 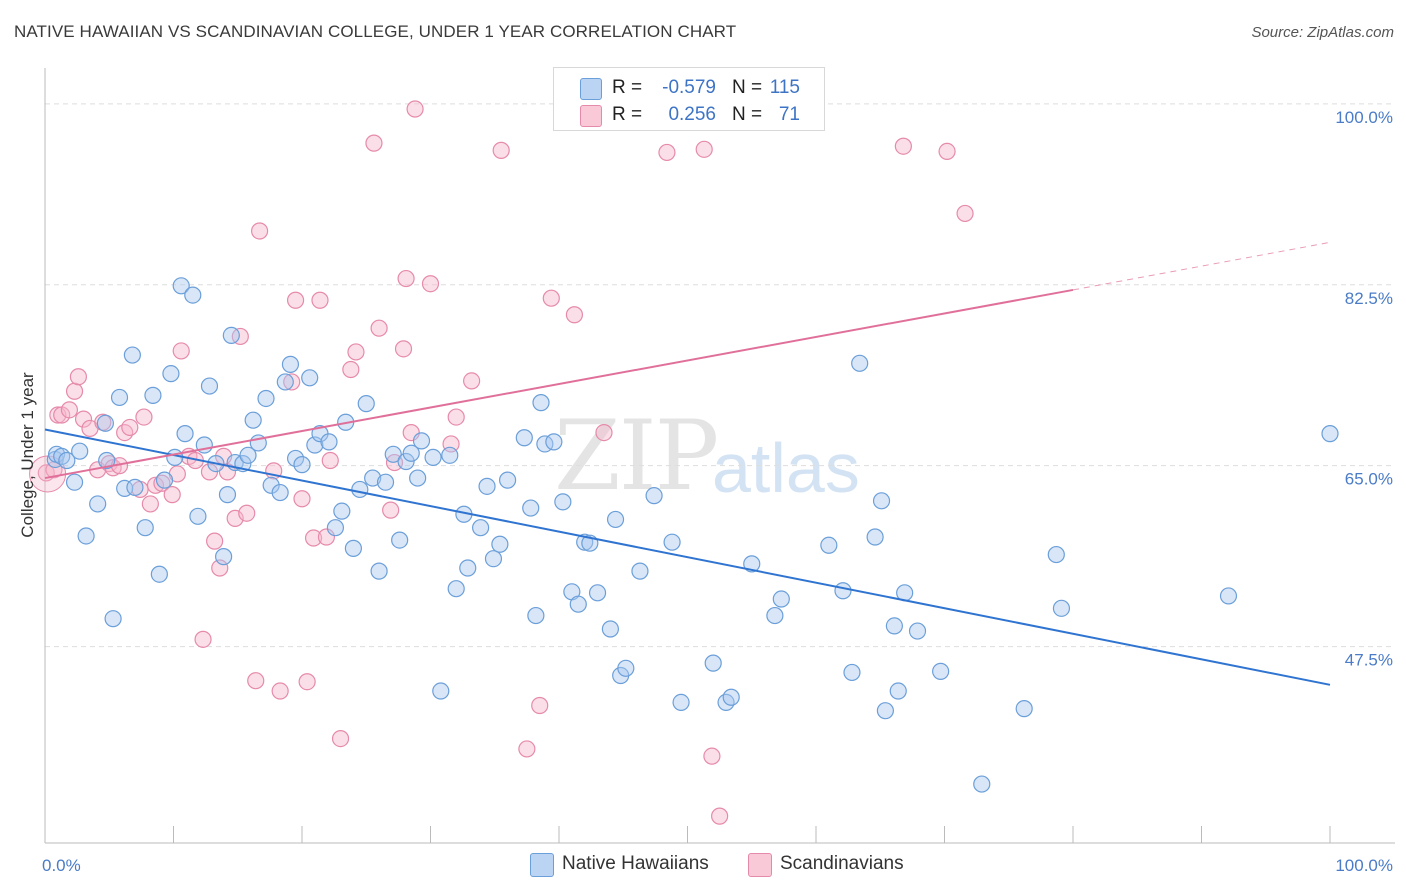 I want to click on y-tick-label: 82.5%, so click(x=1369, y=298).